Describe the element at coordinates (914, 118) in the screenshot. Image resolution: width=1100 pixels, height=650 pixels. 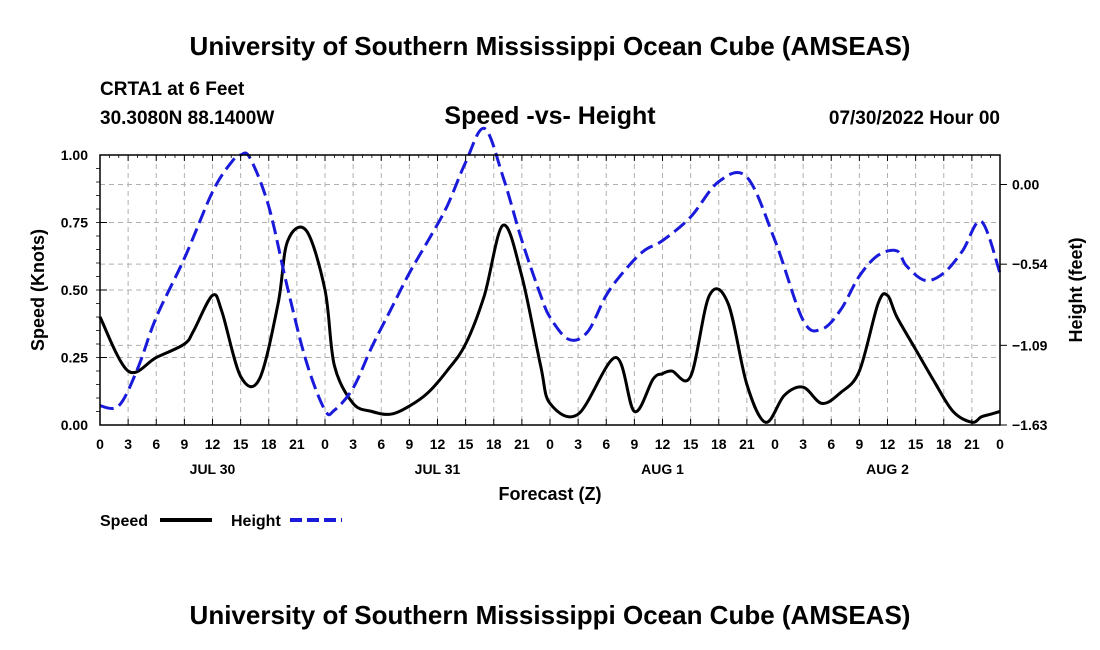
I see `forecast-datetime: 07/30/2022 Hour 00` at that location.